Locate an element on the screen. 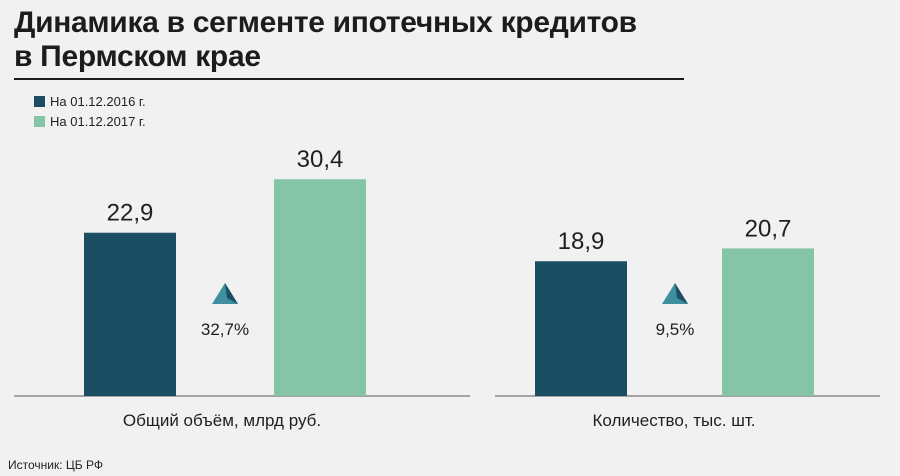 This screenshot has width=900, height=476. legend: На 01.12.2016 г. На 01.12.2017 г. is located at coordinates (90, 111).